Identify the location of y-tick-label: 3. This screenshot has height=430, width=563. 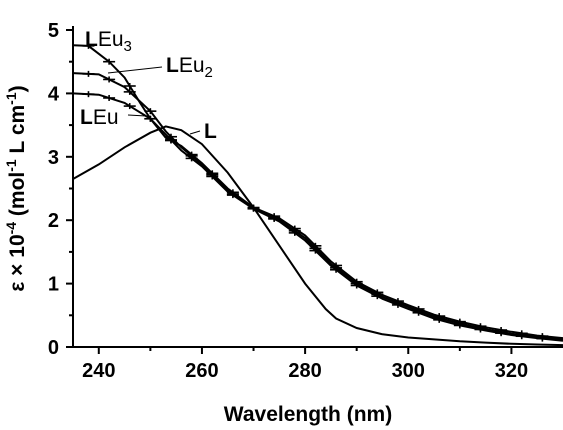
(53, 158).